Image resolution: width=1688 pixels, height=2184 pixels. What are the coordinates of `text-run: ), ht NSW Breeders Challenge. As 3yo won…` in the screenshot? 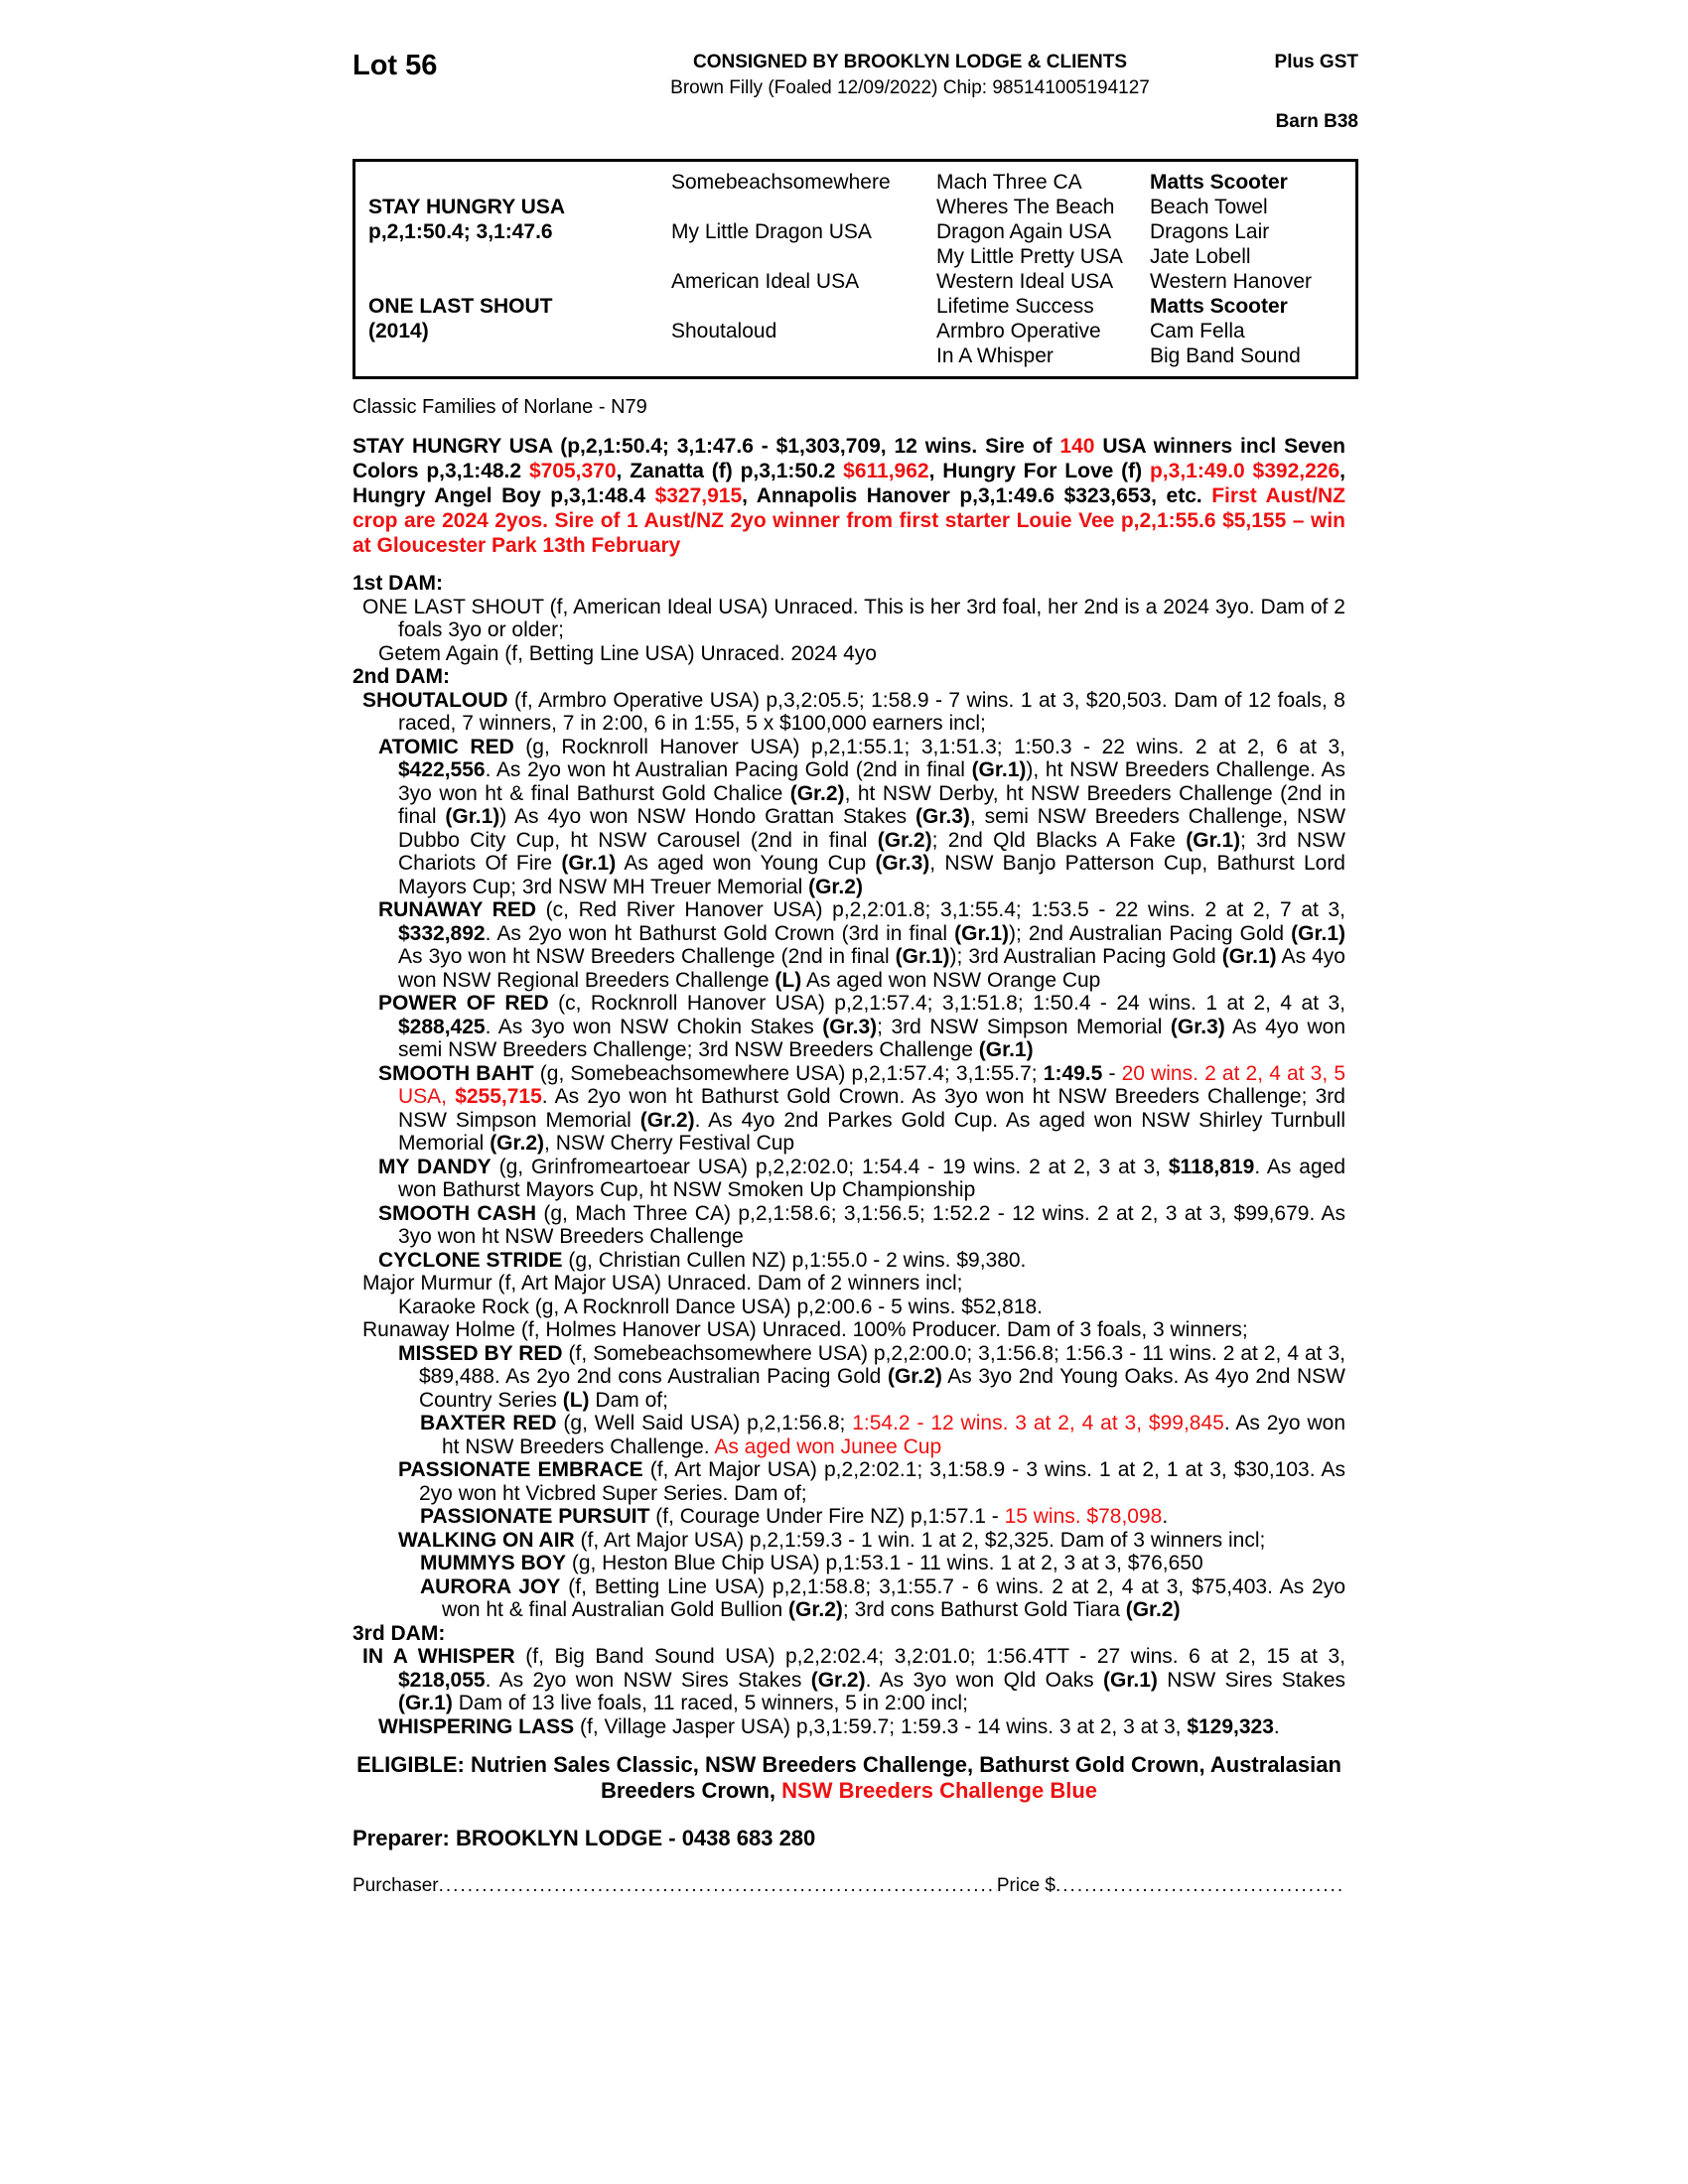 It's located at (871, 781).